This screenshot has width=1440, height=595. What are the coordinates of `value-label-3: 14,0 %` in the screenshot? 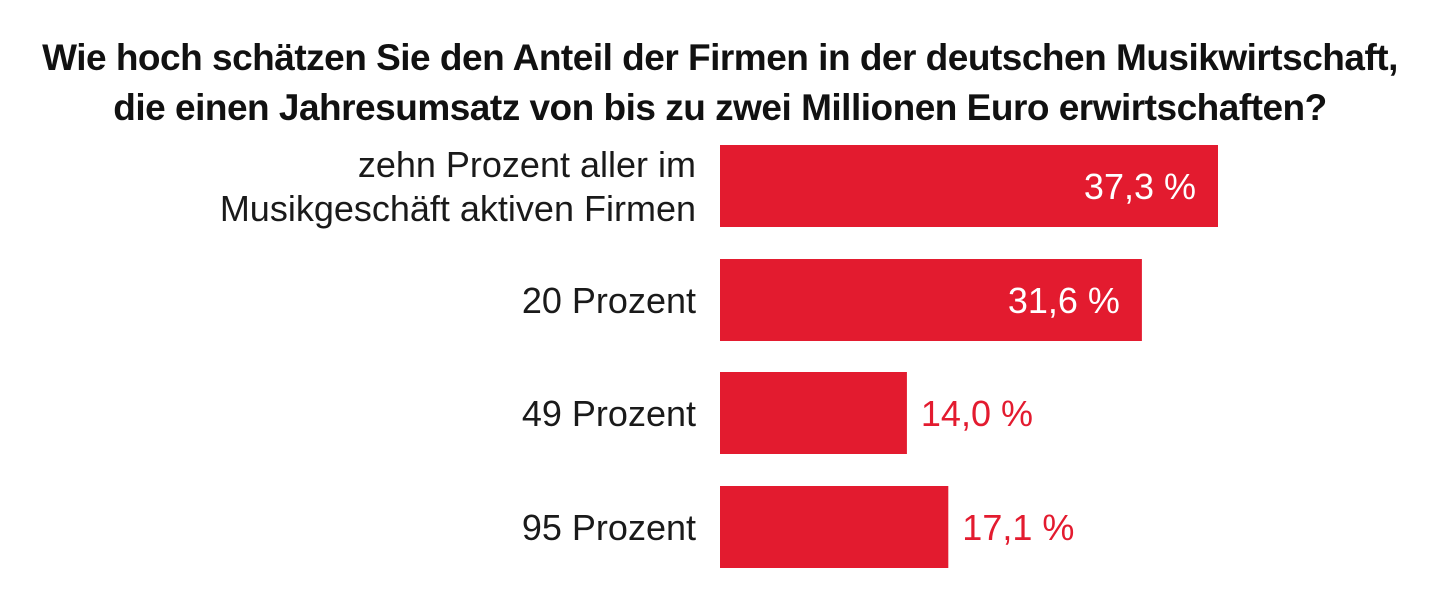 It's located at (977, 413).